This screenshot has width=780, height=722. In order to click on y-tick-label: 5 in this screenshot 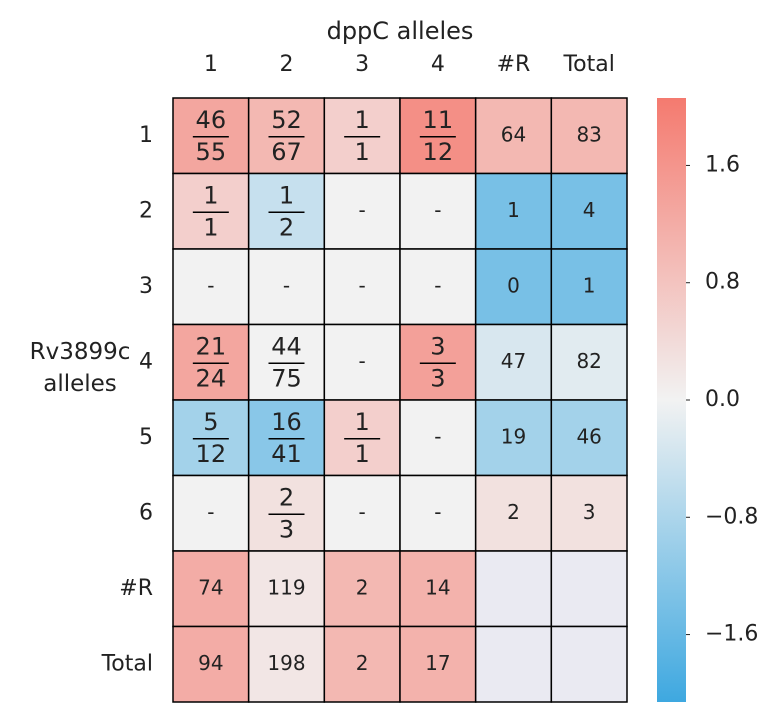, I will do `click(146, 437)`.